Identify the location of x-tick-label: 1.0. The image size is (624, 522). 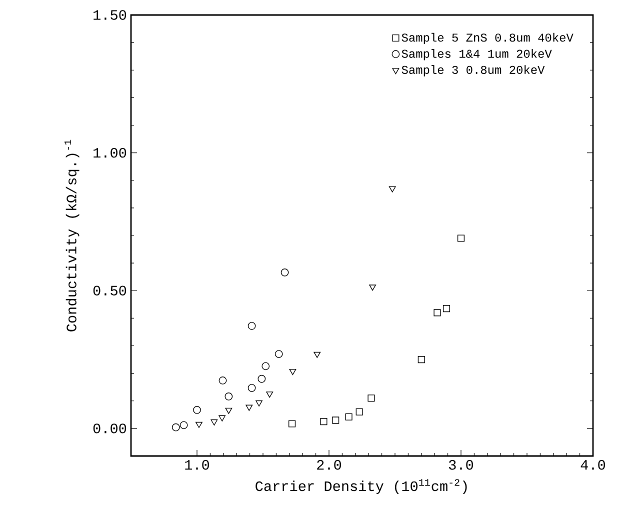
(197, 465).